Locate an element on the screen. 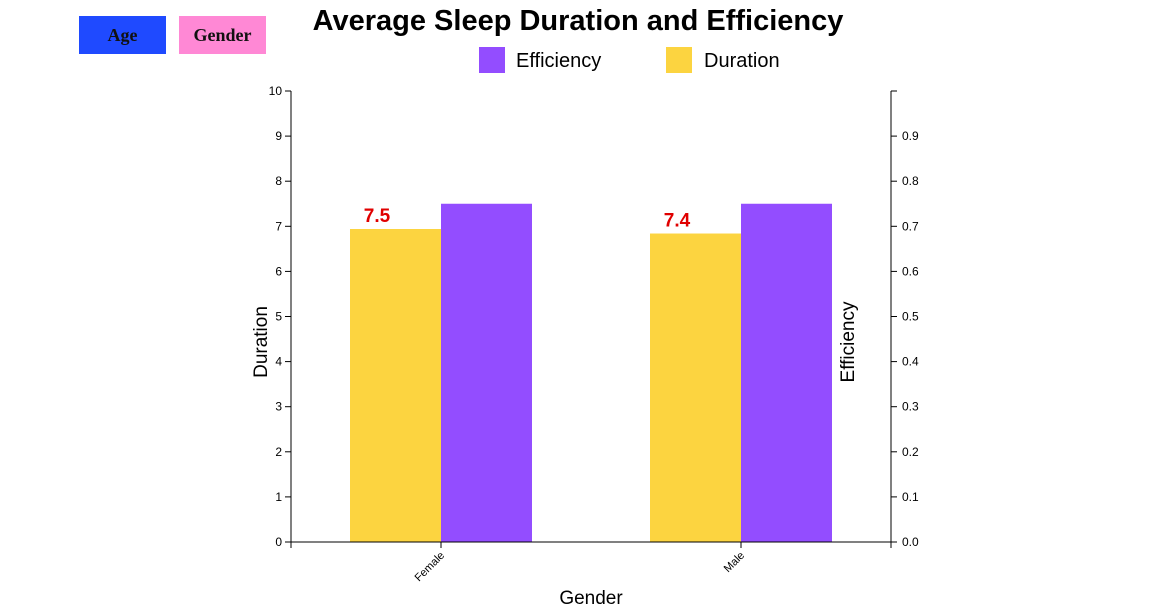  y-right-tick-label: 0.4 is located at coordinates (910, 362).